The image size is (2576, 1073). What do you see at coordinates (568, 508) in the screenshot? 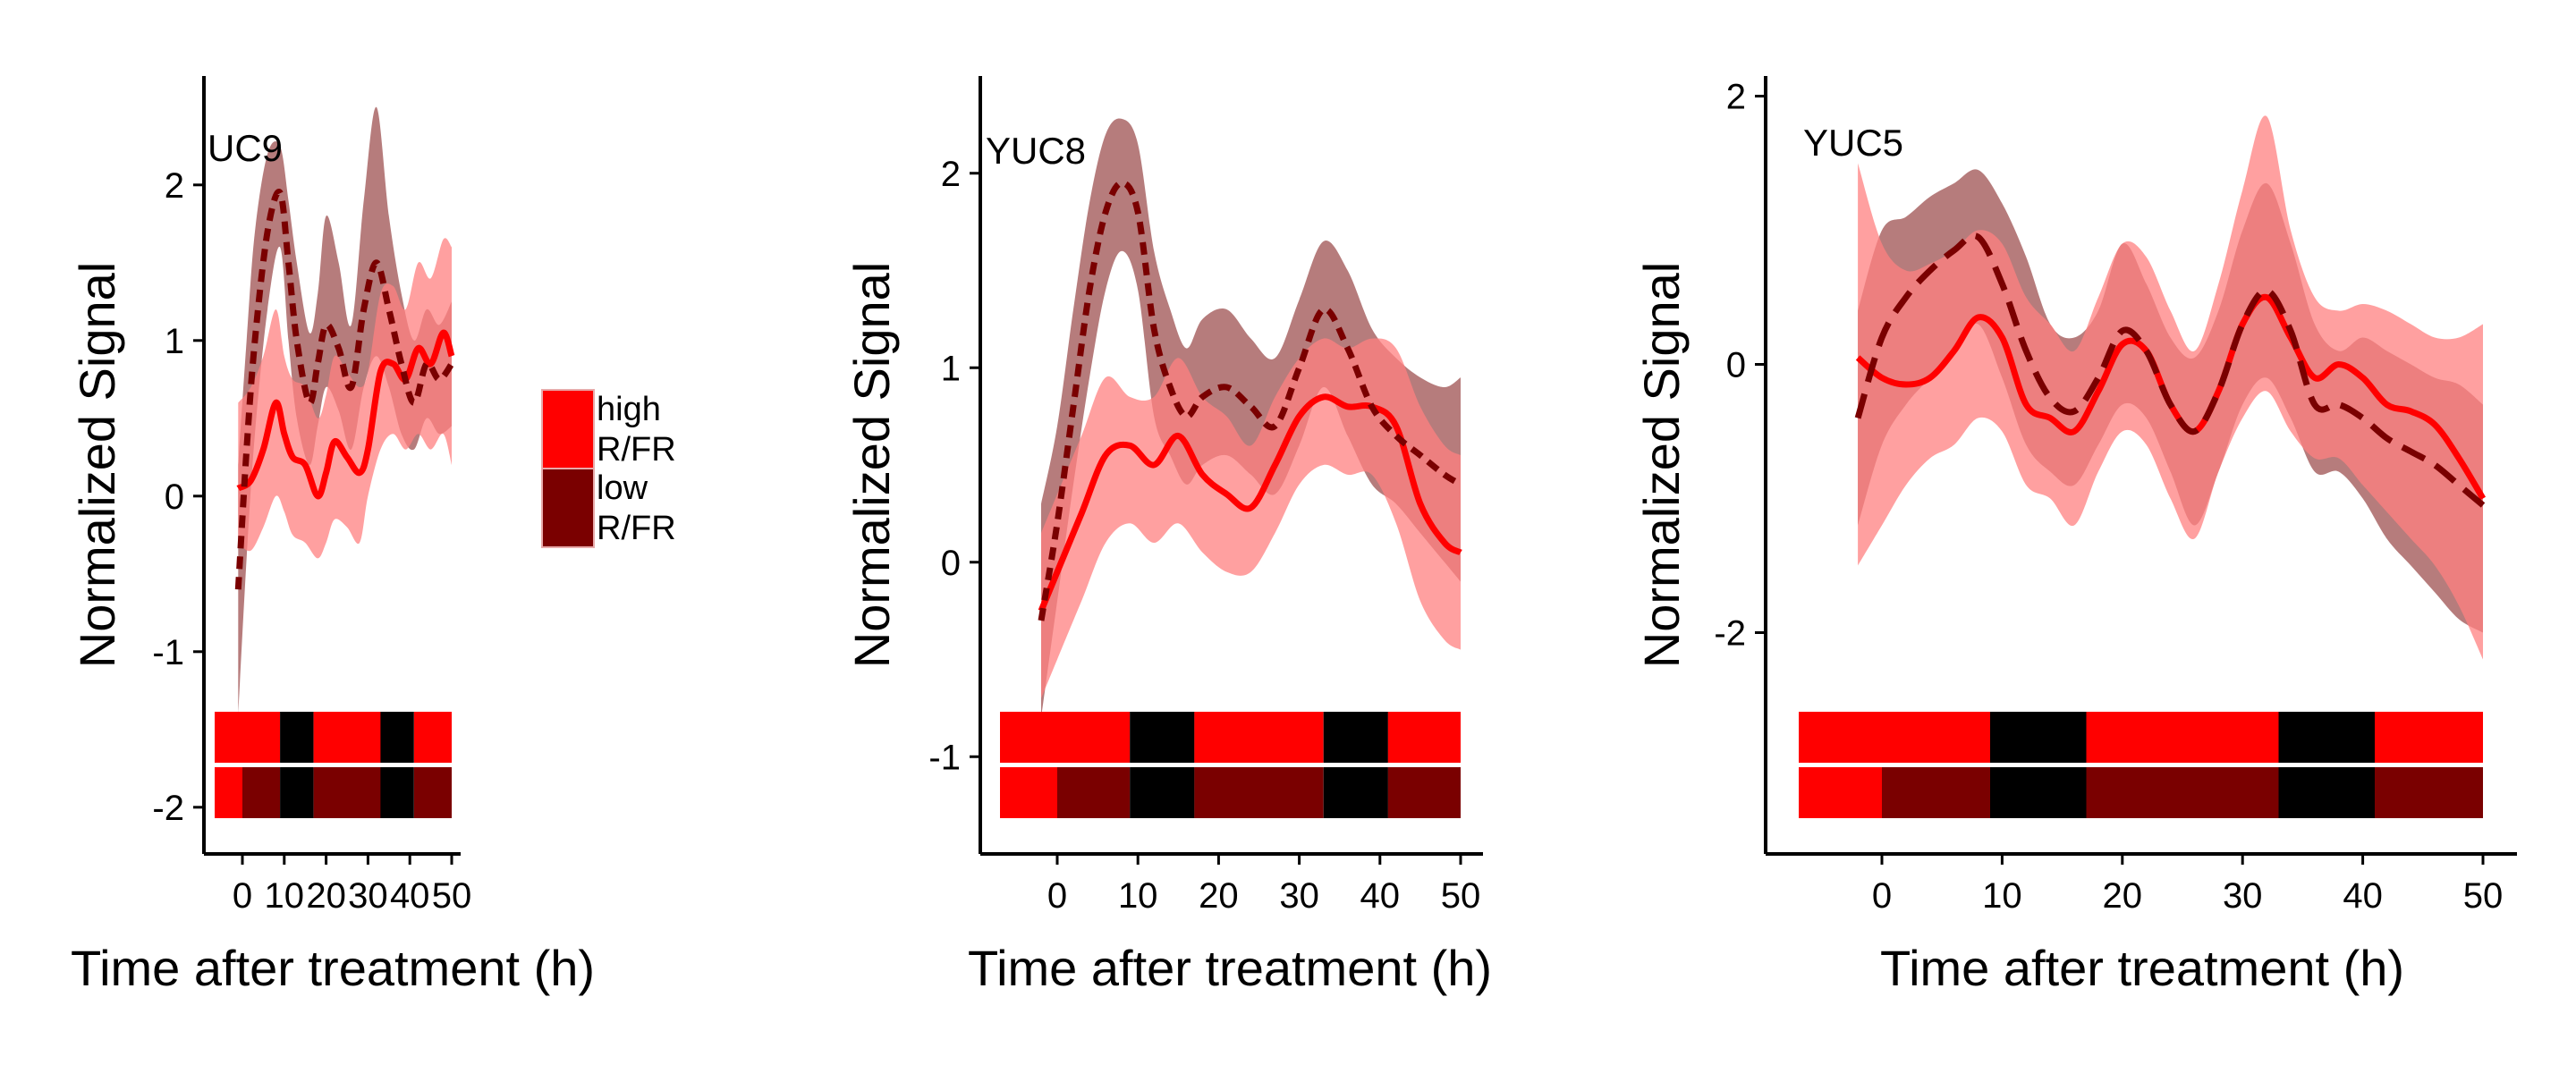
I see `legend-swatch-low` at bounding box center [568, 508].